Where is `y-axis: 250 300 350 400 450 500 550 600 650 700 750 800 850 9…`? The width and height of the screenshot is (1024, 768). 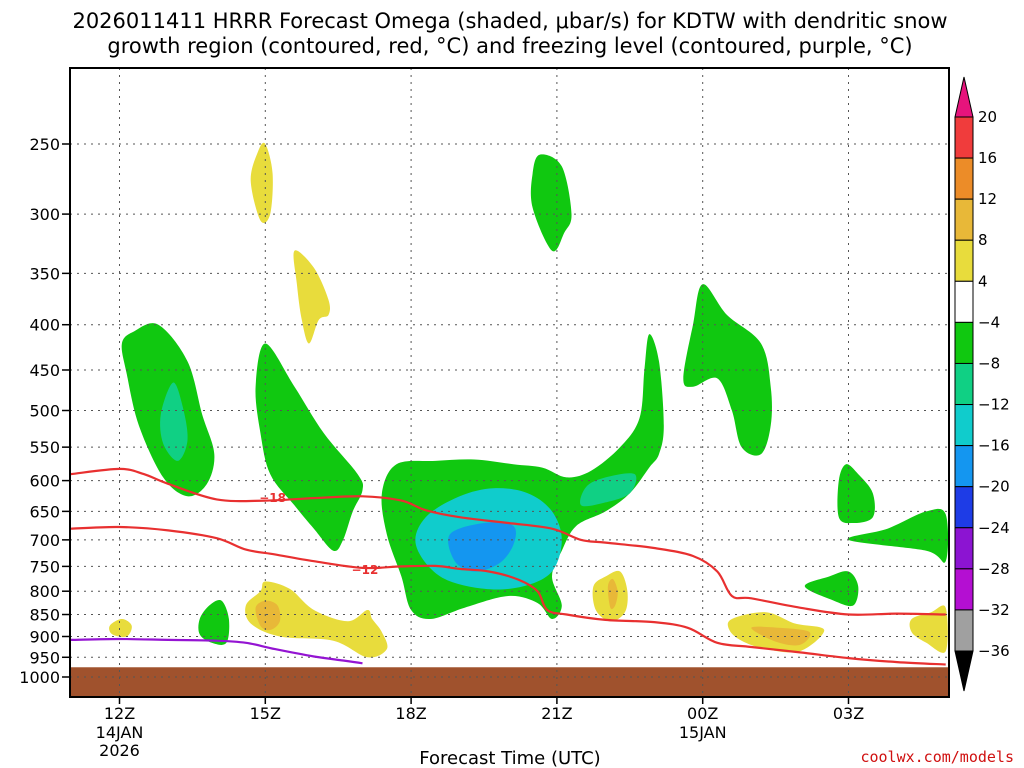 y-axis: 250 300 350 400 450 500 550 600 650 700 750 800 850 9… is located at coordinates (44, 411).